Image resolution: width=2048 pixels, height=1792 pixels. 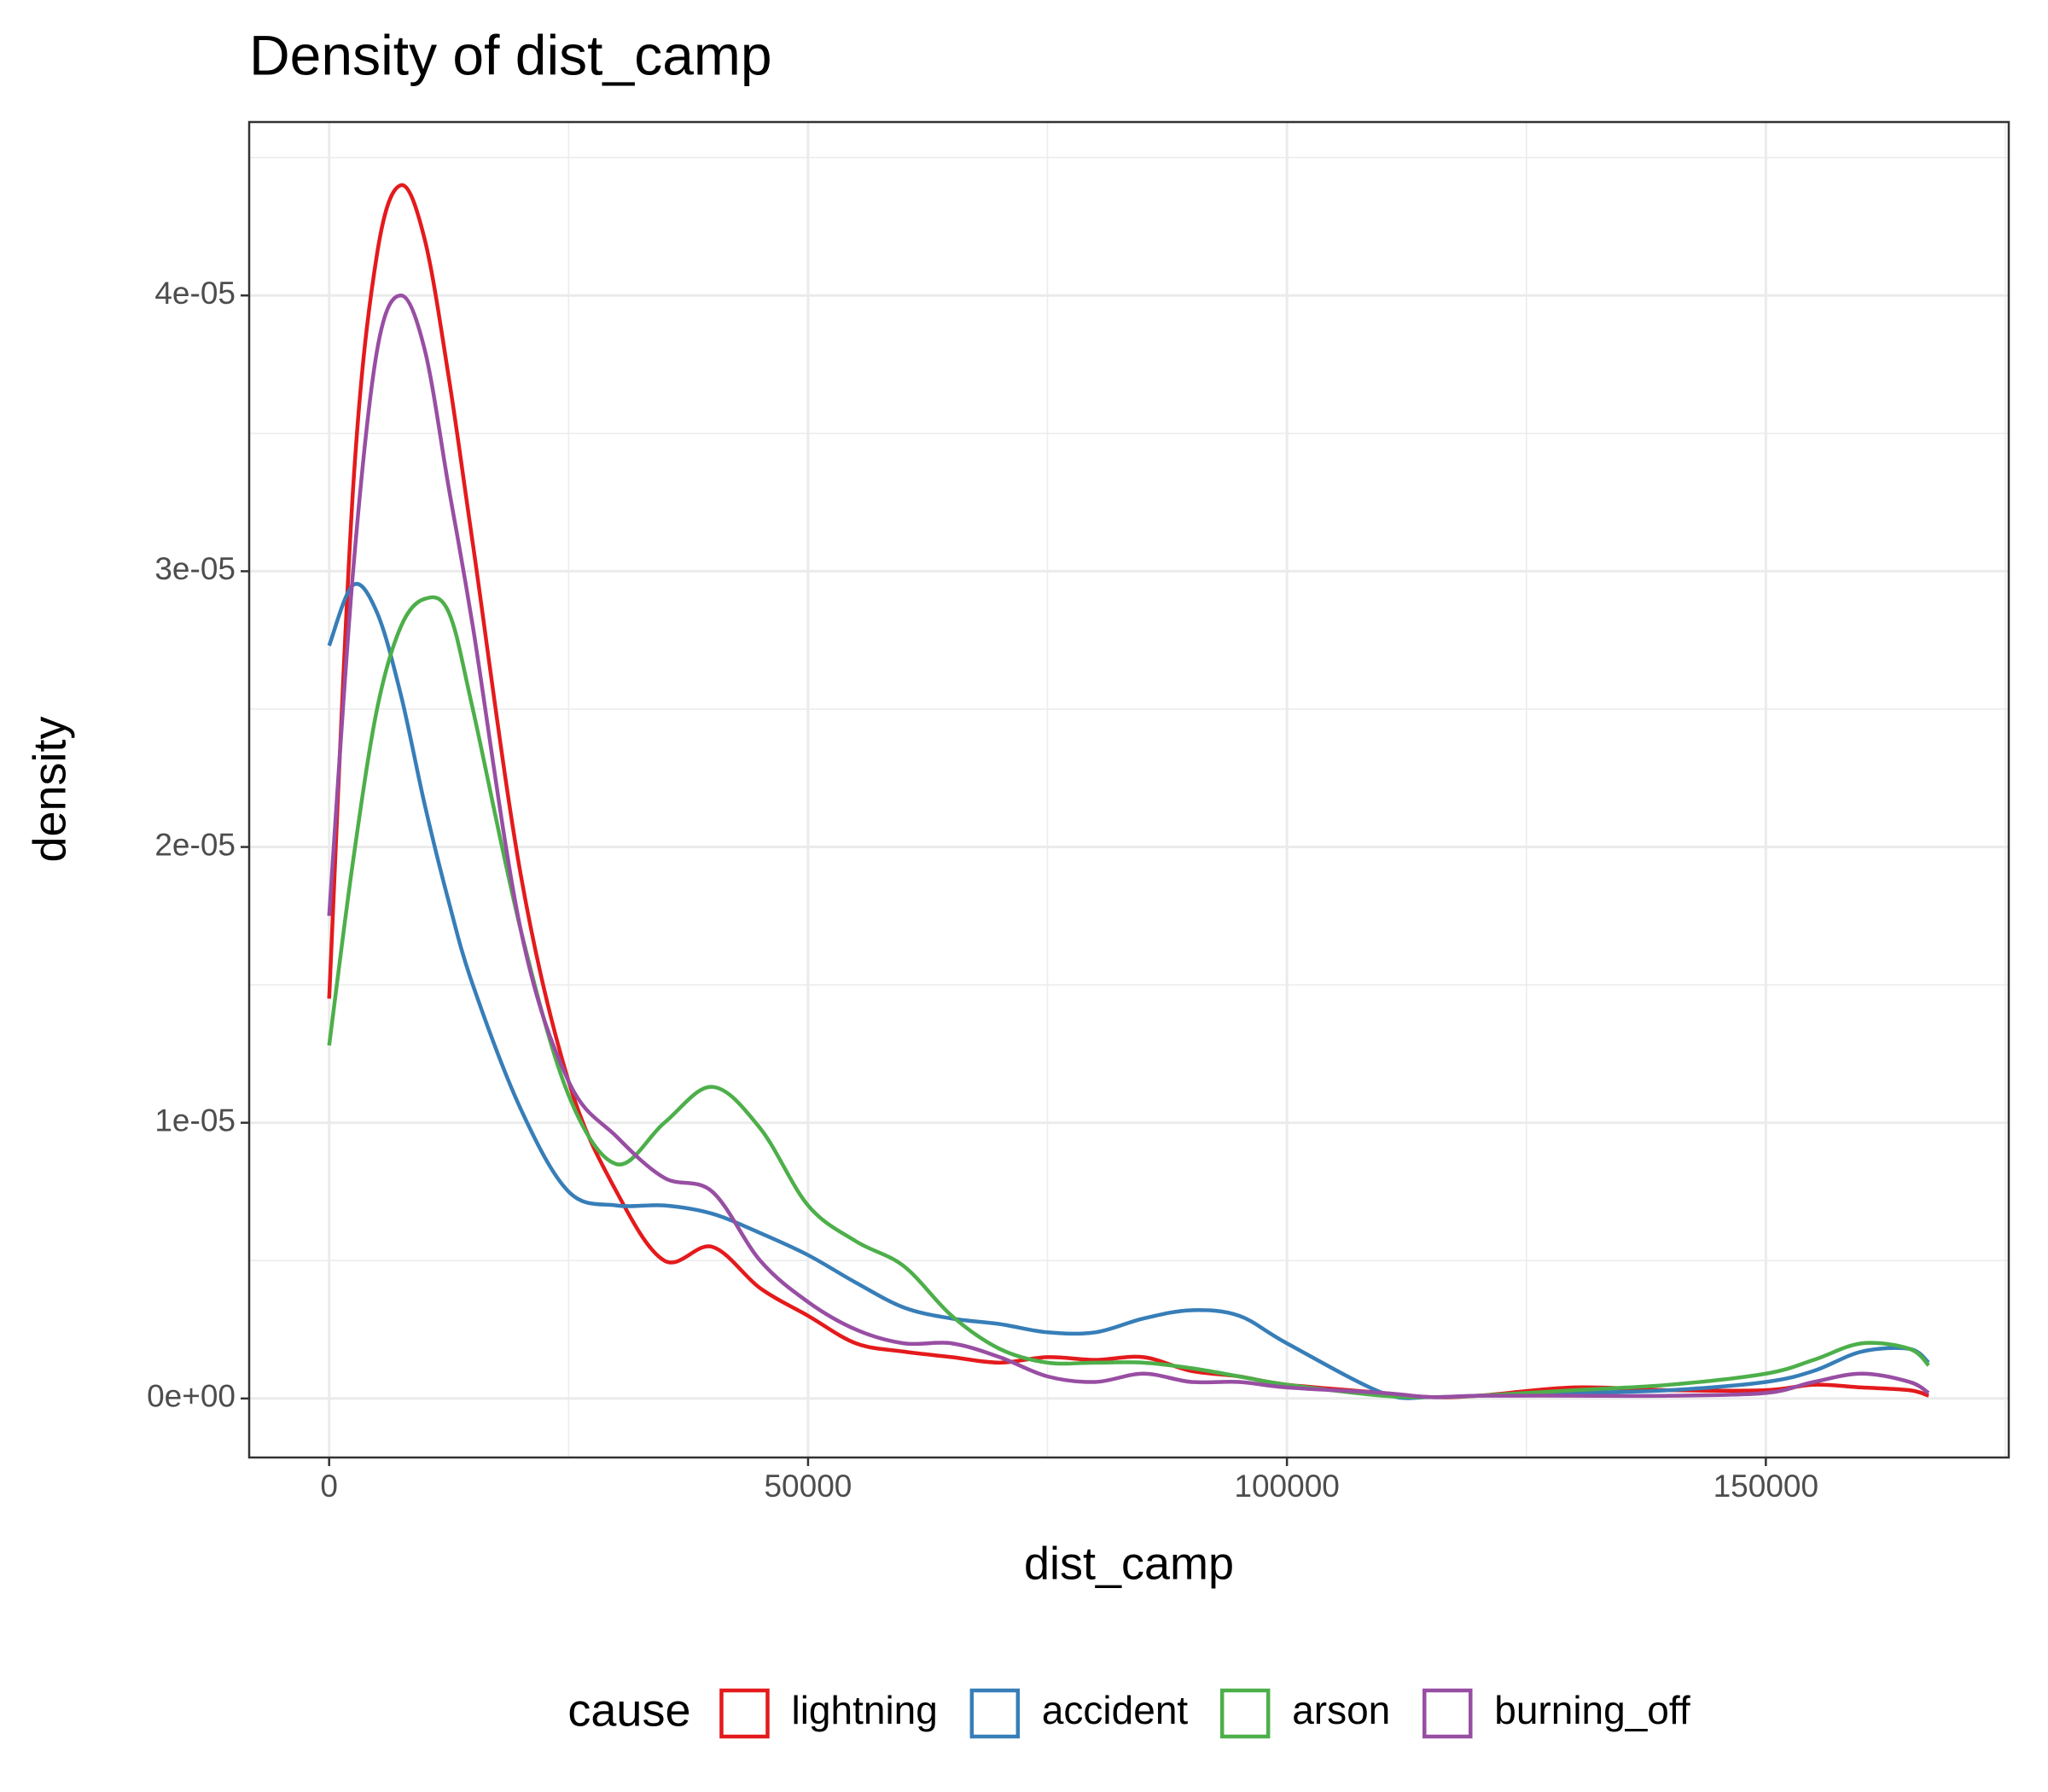 I want to click on legend-title: cause, so click(x=628, y=1710).